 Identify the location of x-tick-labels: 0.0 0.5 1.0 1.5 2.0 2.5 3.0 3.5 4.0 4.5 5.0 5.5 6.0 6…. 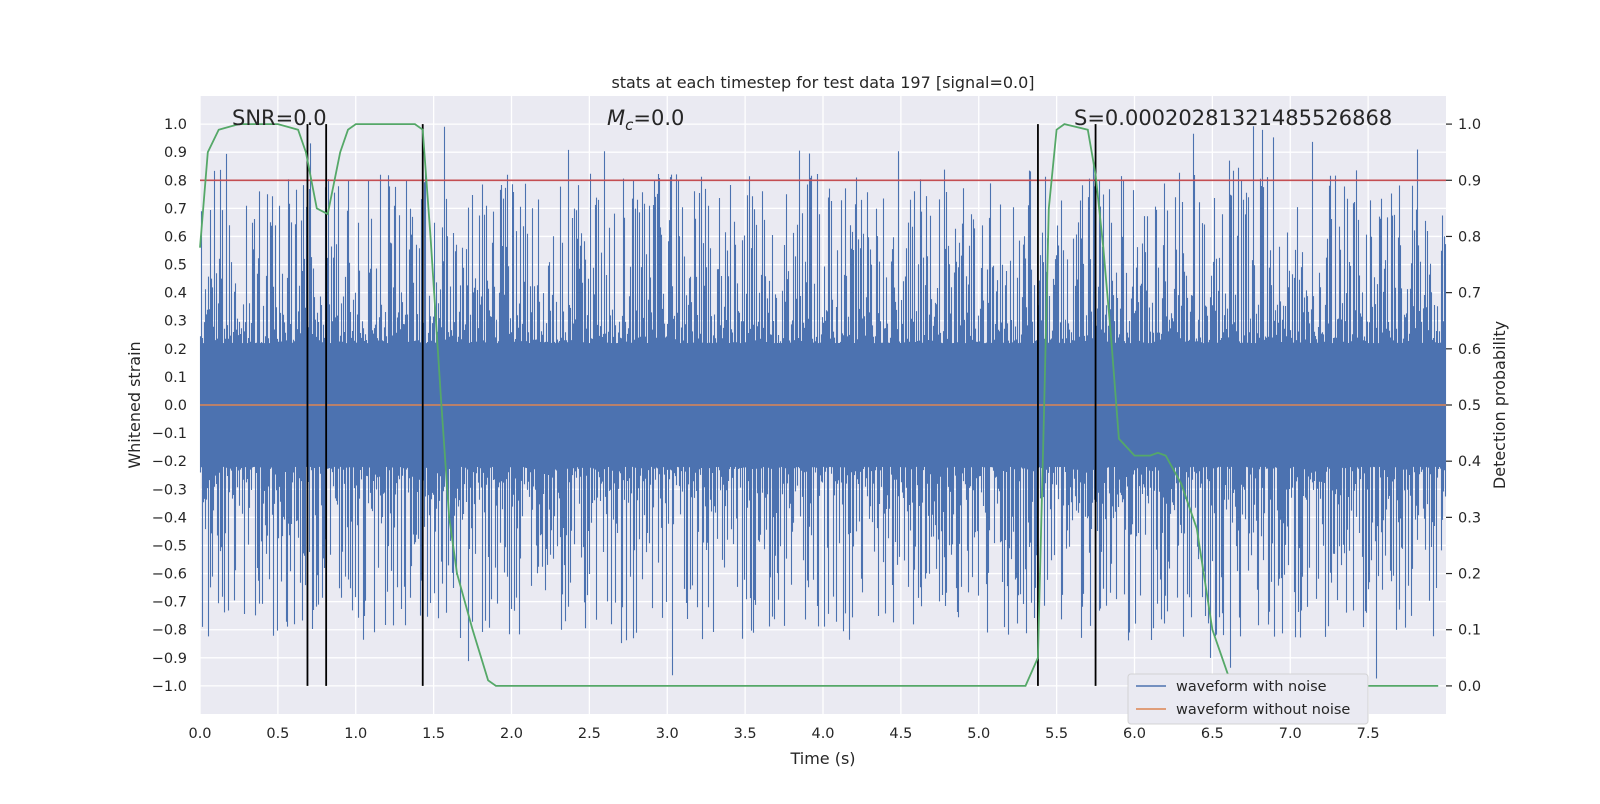
(783, 734).